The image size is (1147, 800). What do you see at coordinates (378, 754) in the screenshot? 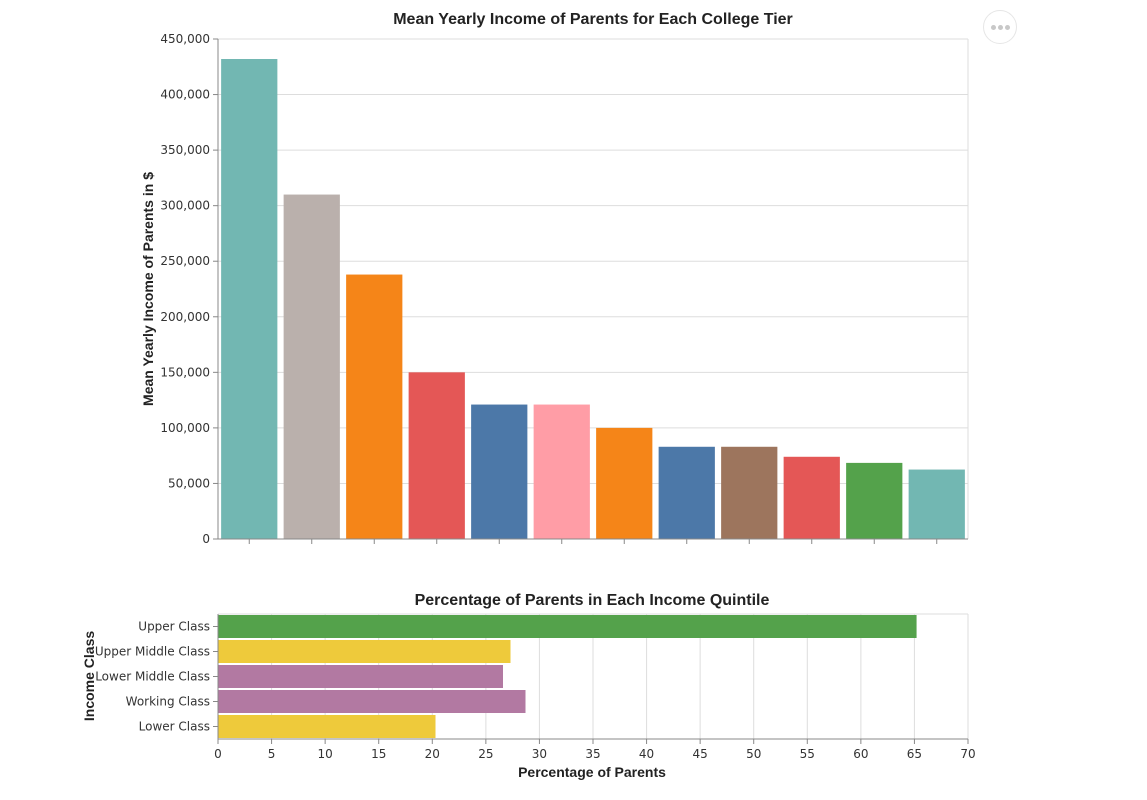
I see `x-tick-label: 15` at bounding box center [378, 754].